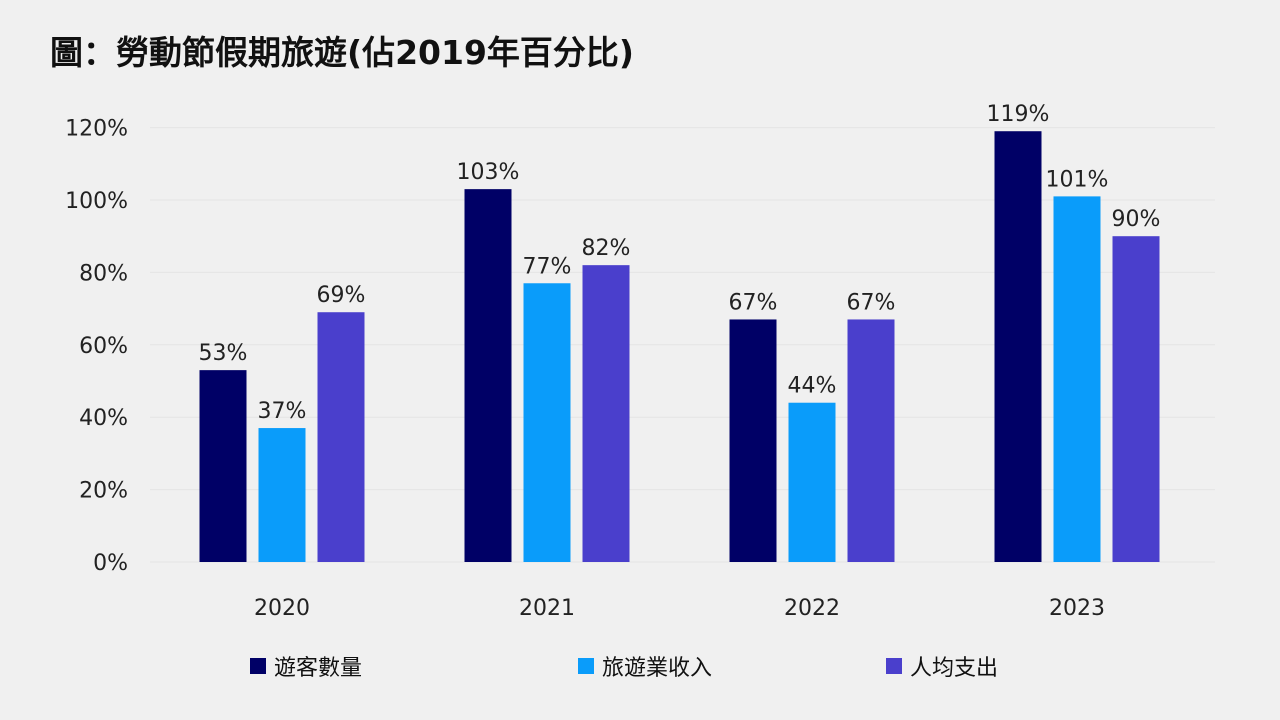 The width and height of the screenshot is (1280, 720). What do you see at coordinates (96, 201) in the screenshot?
I see `y-tick-label: 100%` at bounding box center [96, 201].